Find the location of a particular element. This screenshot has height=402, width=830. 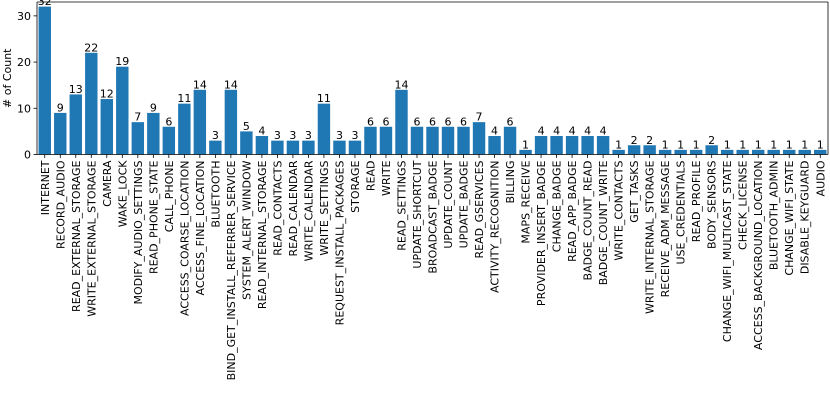

bar-update-count is located at coordinates (448, 140).